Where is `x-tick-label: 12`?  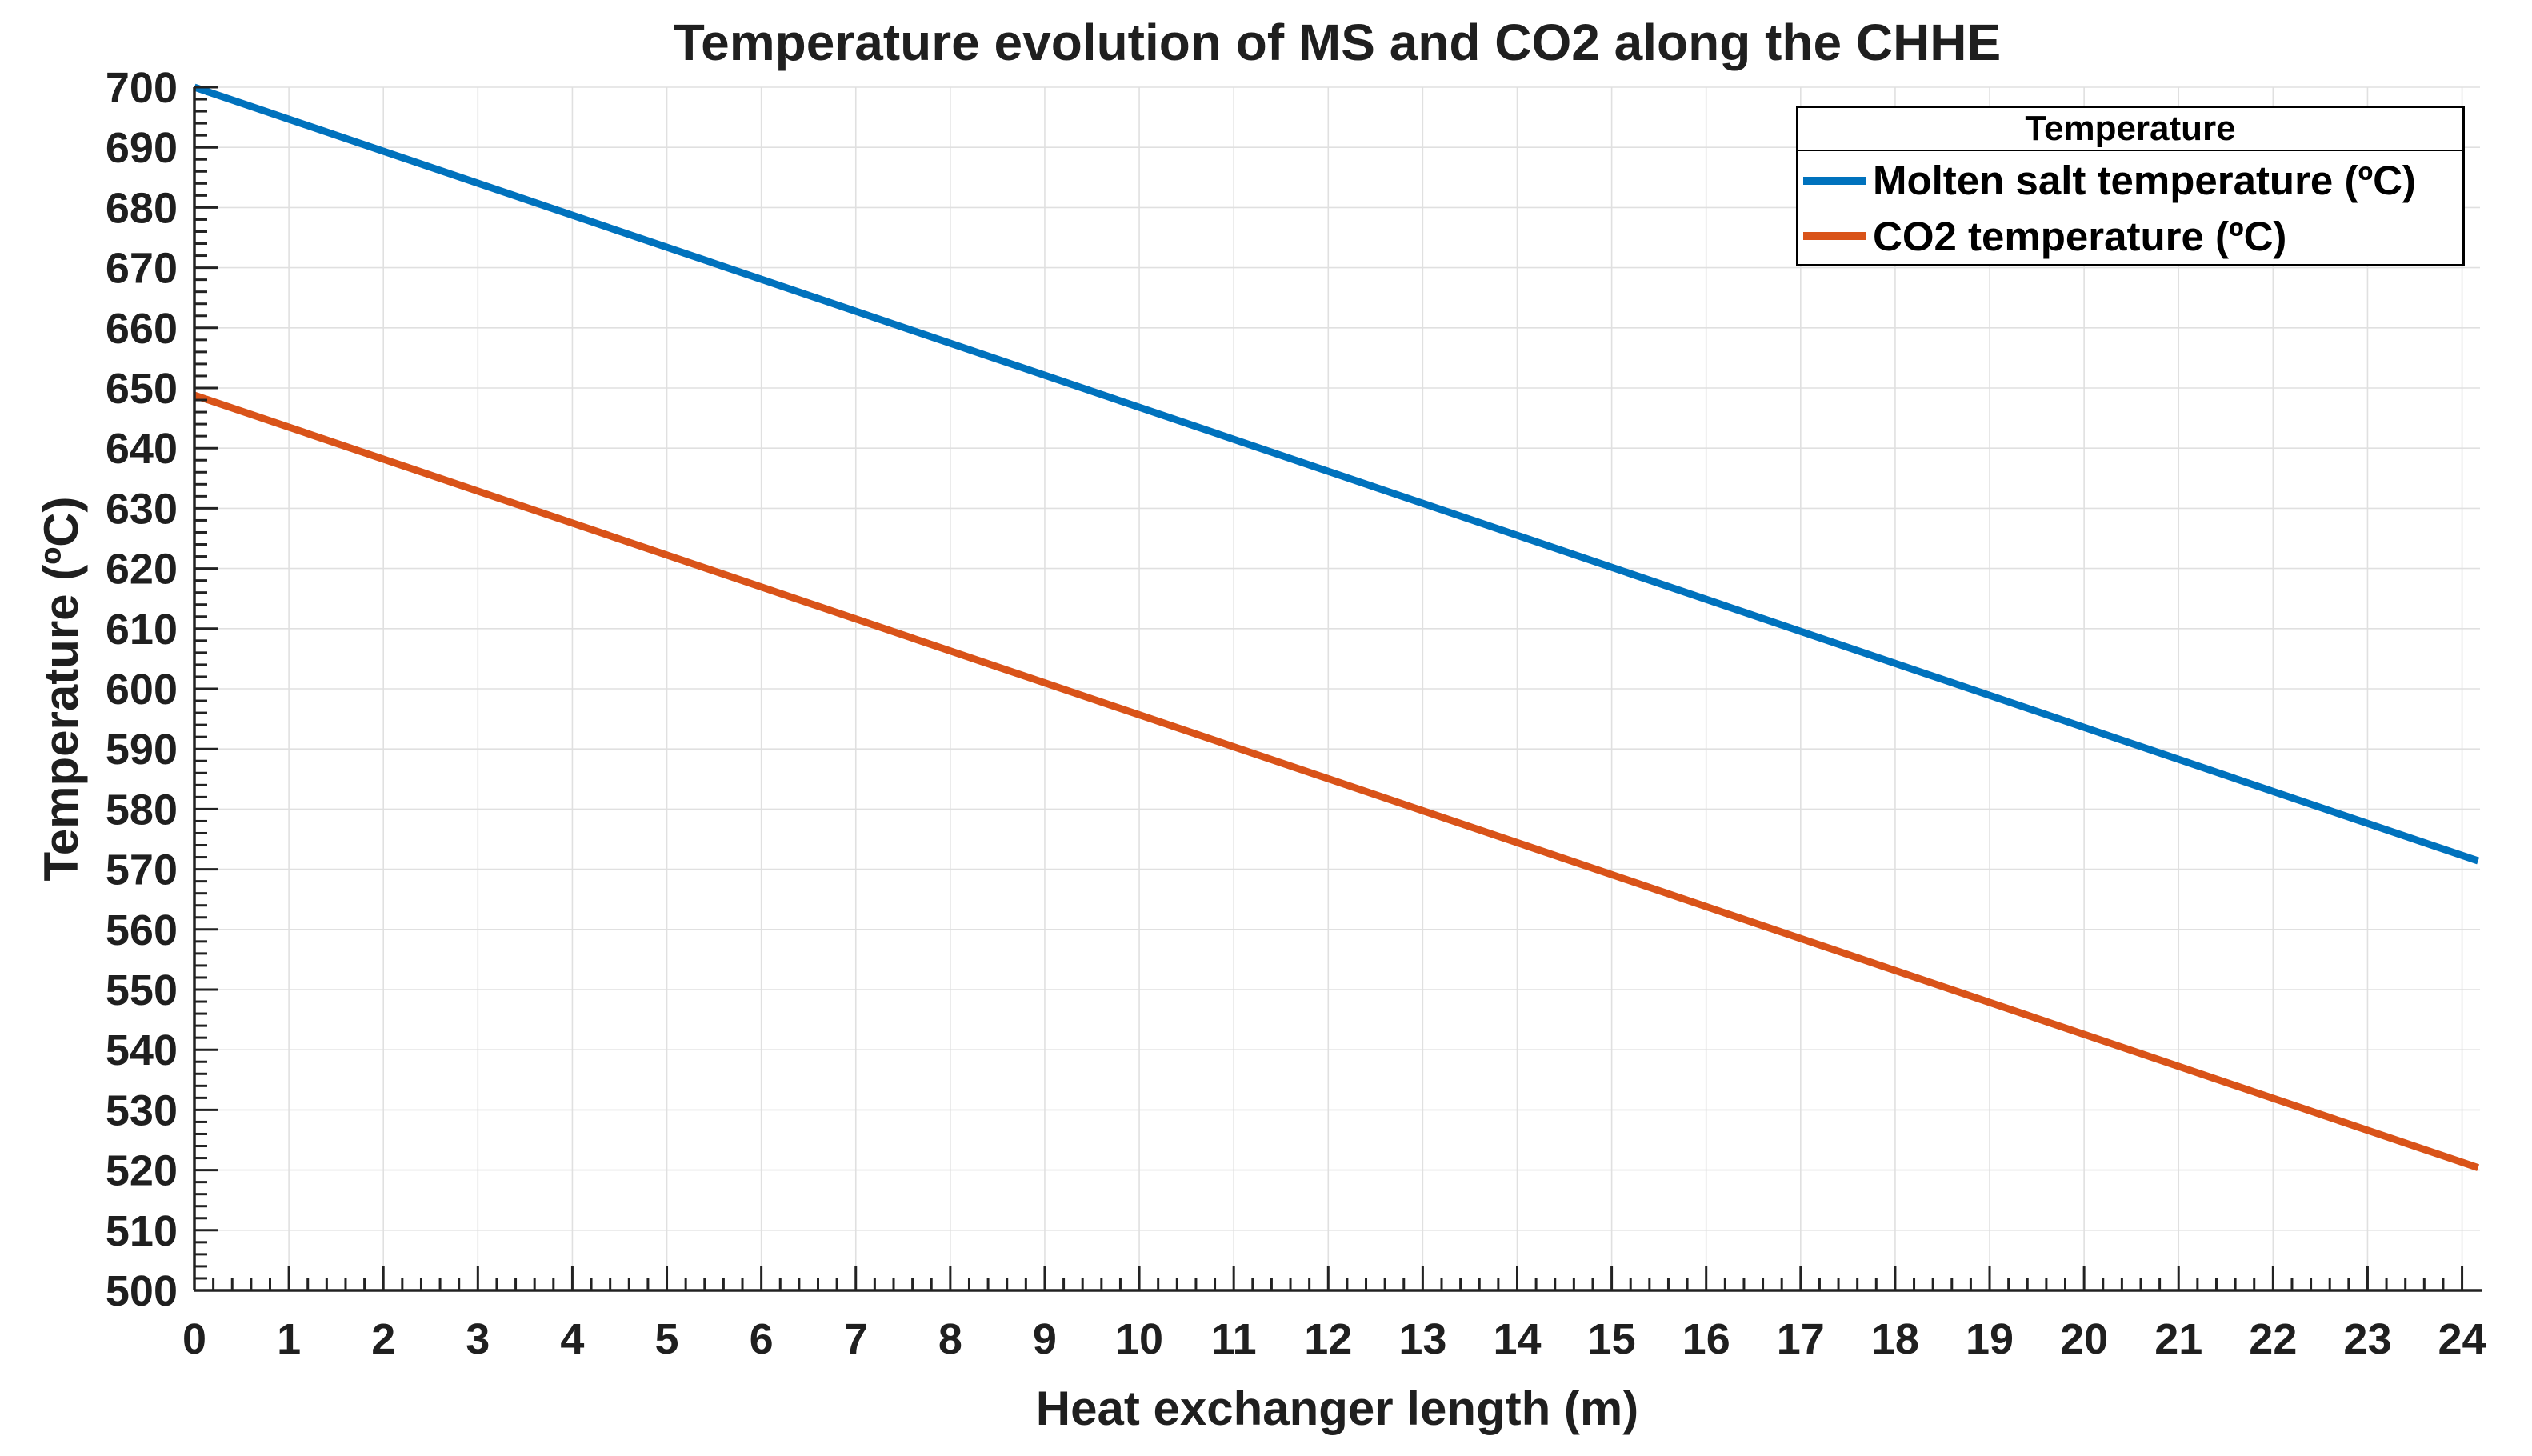 x-tick-label: 12 is located at coordinates (1328, 1339).